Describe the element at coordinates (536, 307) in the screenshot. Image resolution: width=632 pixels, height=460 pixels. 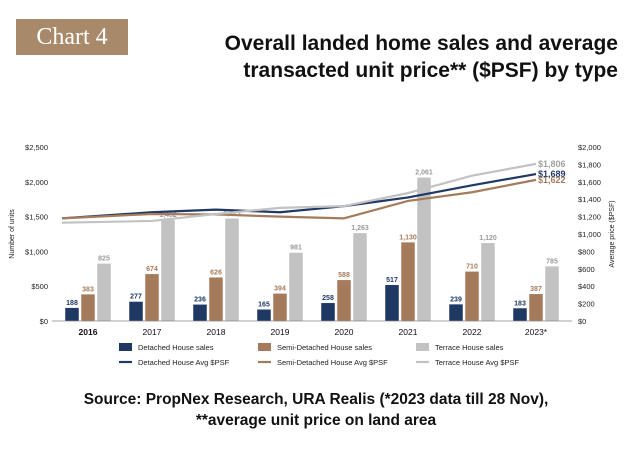
I see `bar-semi-detached-house-sales-2023` at that location.